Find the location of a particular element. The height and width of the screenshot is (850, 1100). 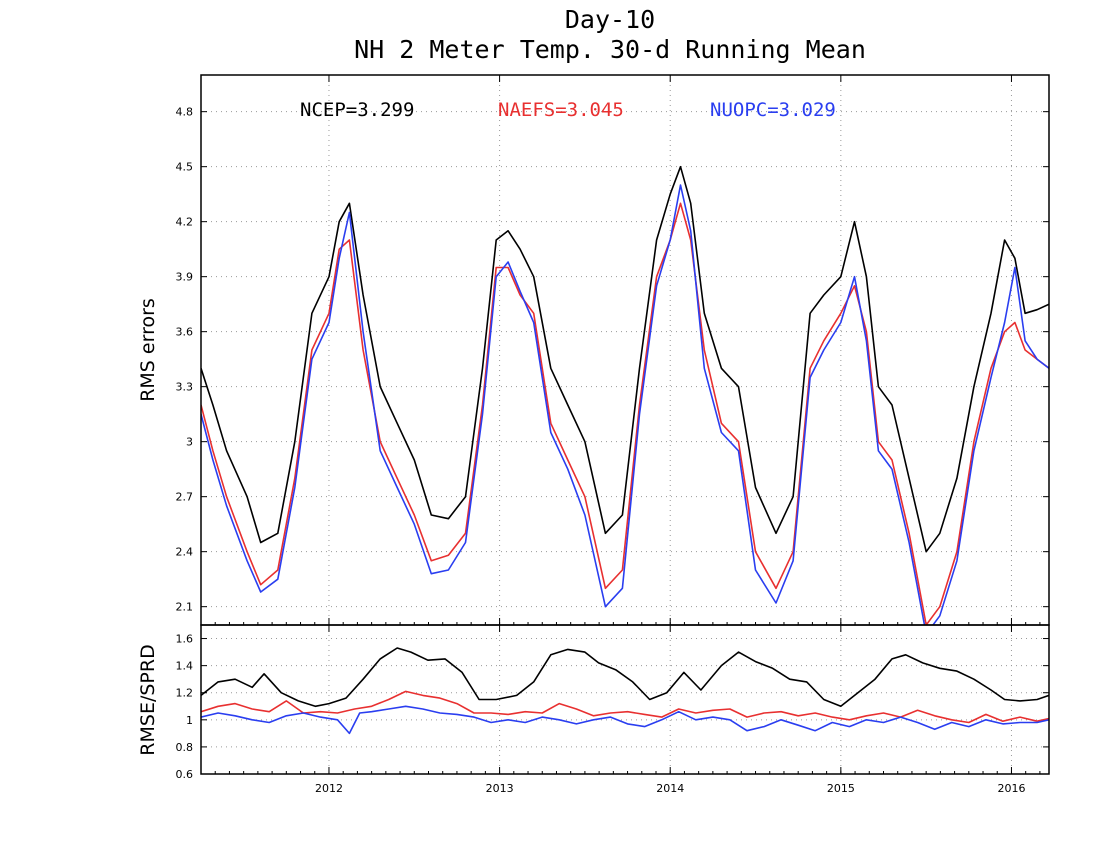

rms-ytick-label: 3 is located at coordinates (189, 442).